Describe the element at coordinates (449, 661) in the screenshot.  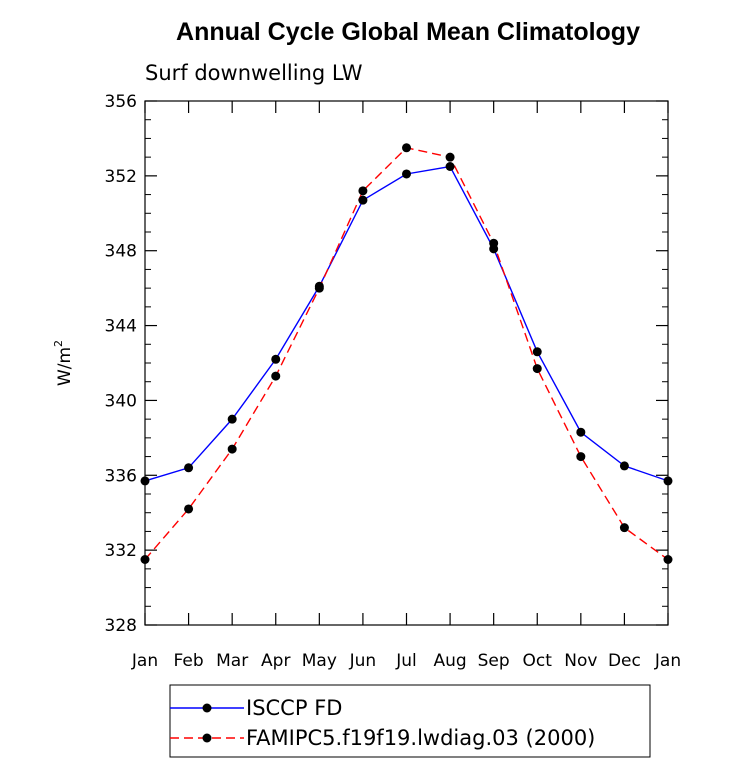
I see `x-tick-label: Aug` at that location.